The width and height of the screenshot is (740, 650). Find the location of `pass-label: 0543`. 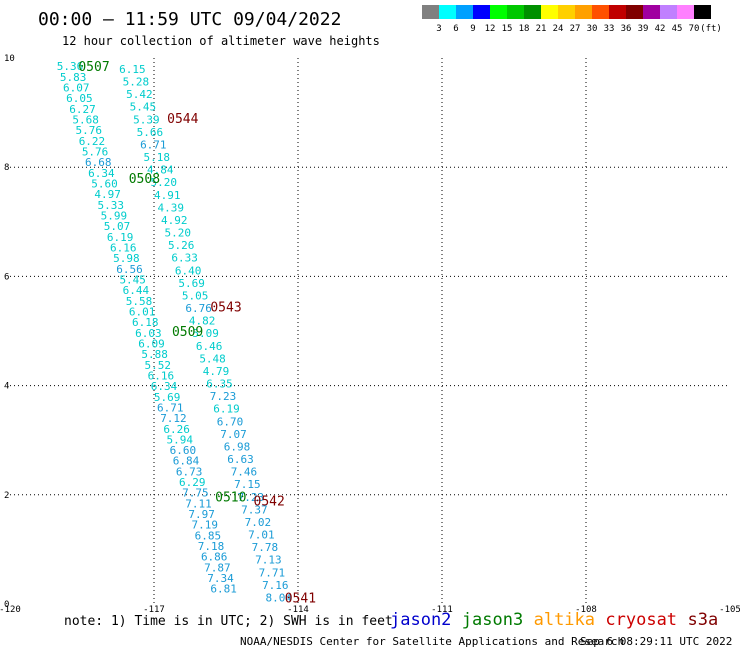

pass-label: 0543 is located at coordinates (225, 307).